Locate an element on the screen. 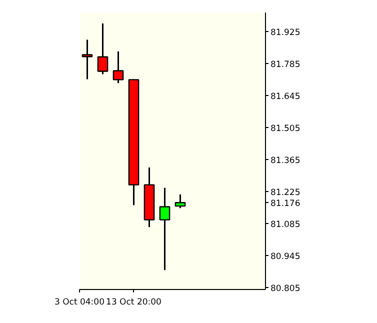 The width and height of the screenshot is (377, 323). y-tick-label: 80.945 is located at coordinates (285, 257).